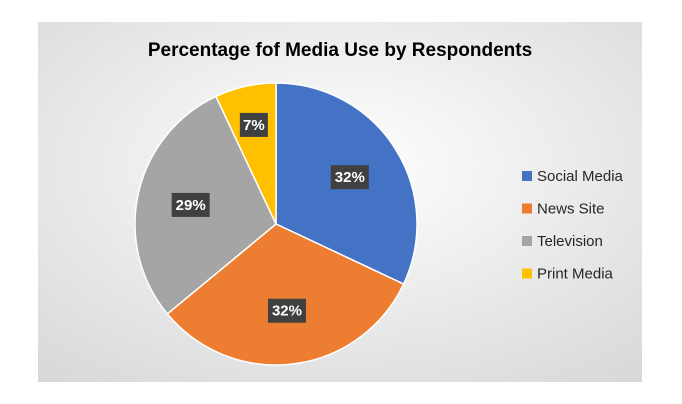  What do you see at coordinates (580, 176) in the screenshot?
I see `legend-label: Social Media` at bounding box center [580, 176].